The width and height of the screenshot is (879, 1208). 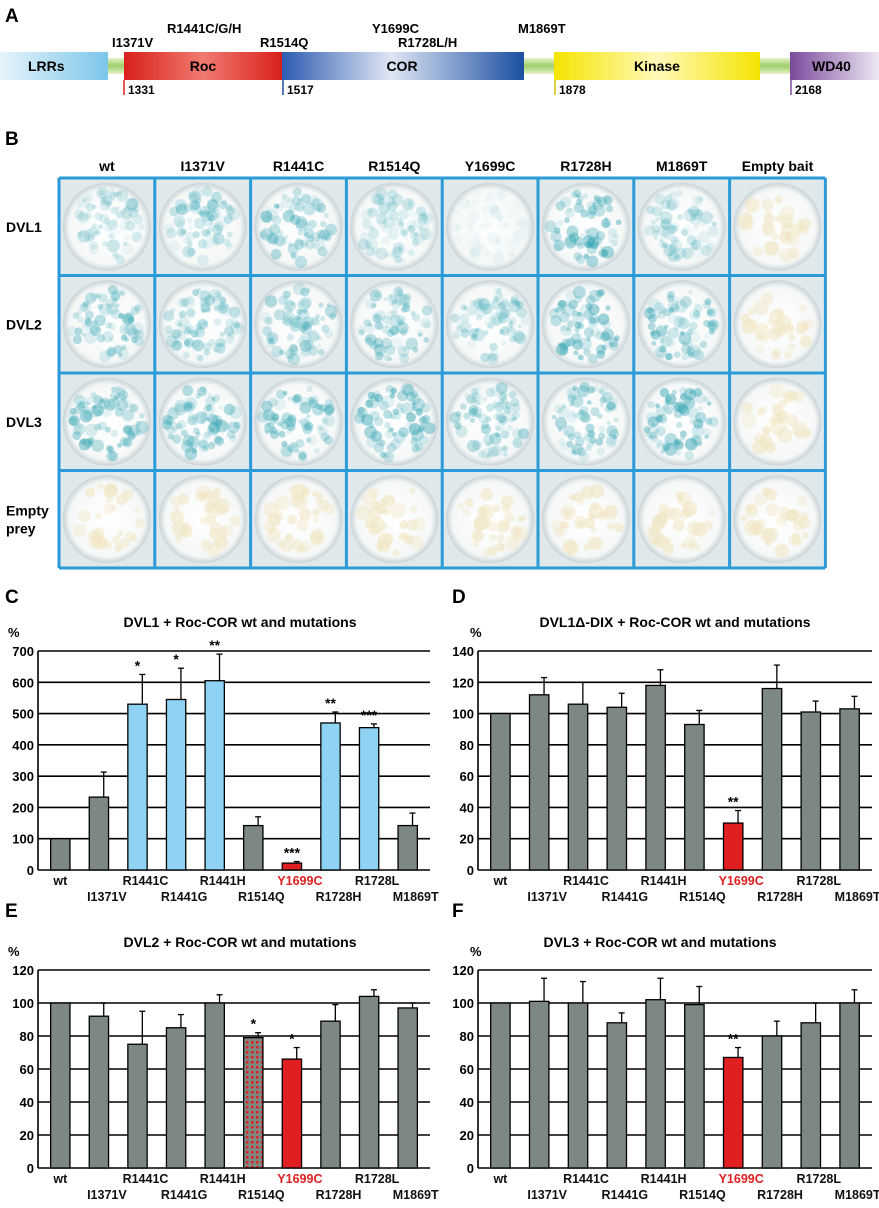 I want to click on x-tick-label: R1728H, so click(x=339, y=897).